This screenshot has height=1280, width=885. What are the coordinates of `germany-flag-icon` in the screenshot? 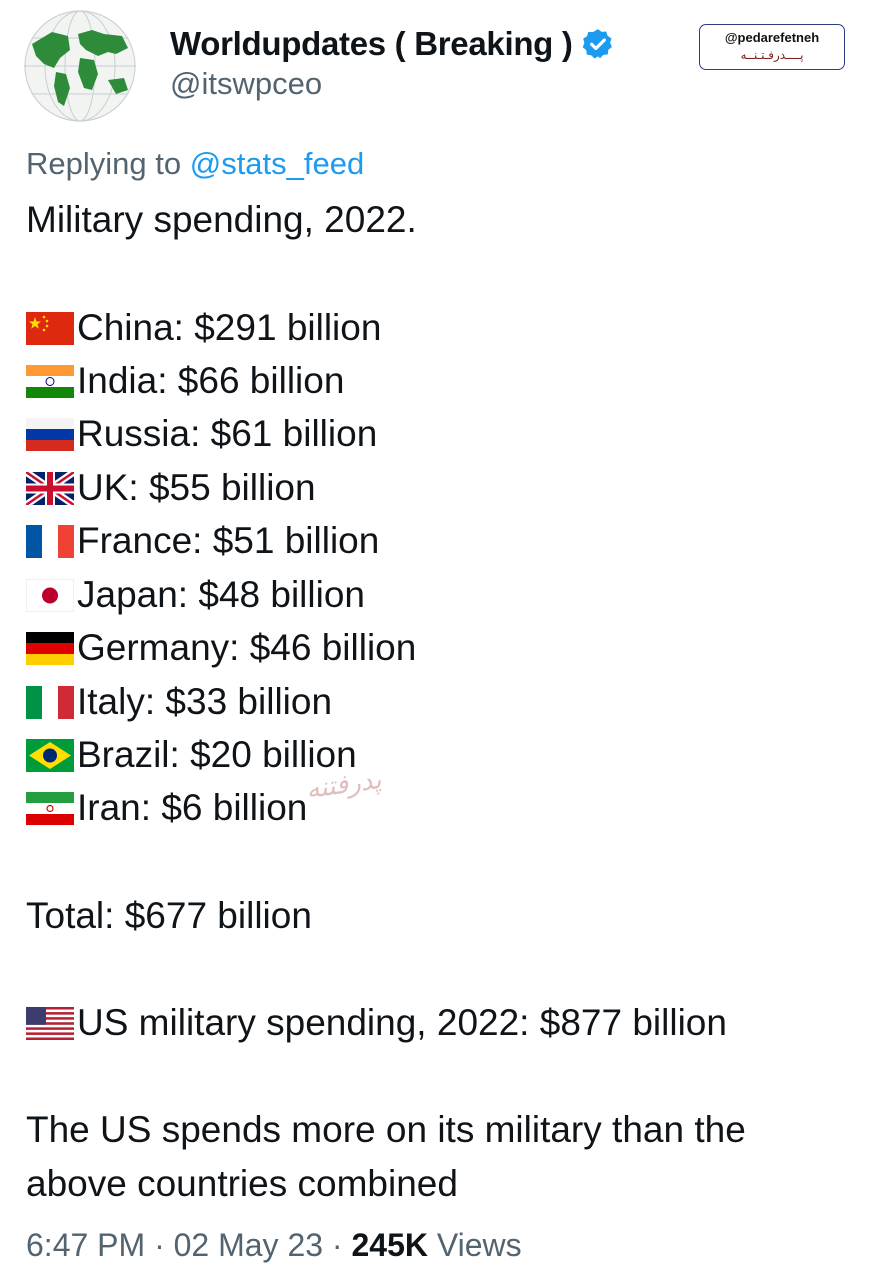 It's located at (50, 648).